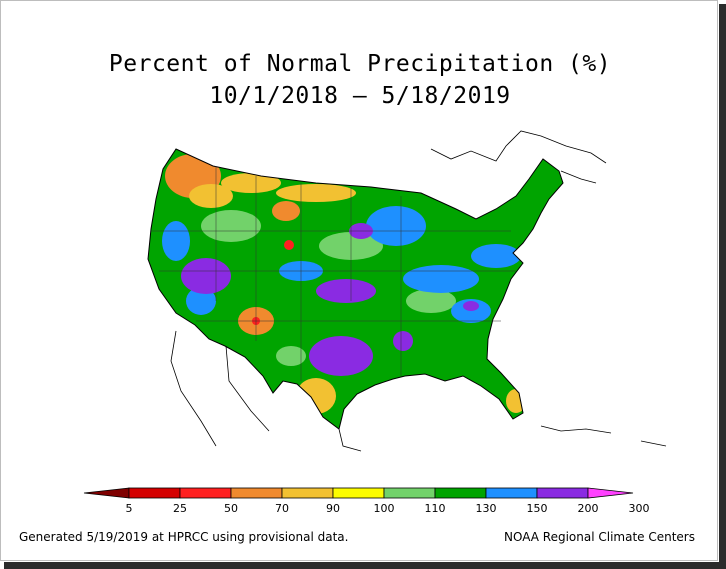 This screenshot has height=569, width=726. What do you see at coordinates (231, 508) in the screenshot?
I see `legend-tick-label: 50` at bounding box center [231, 508].